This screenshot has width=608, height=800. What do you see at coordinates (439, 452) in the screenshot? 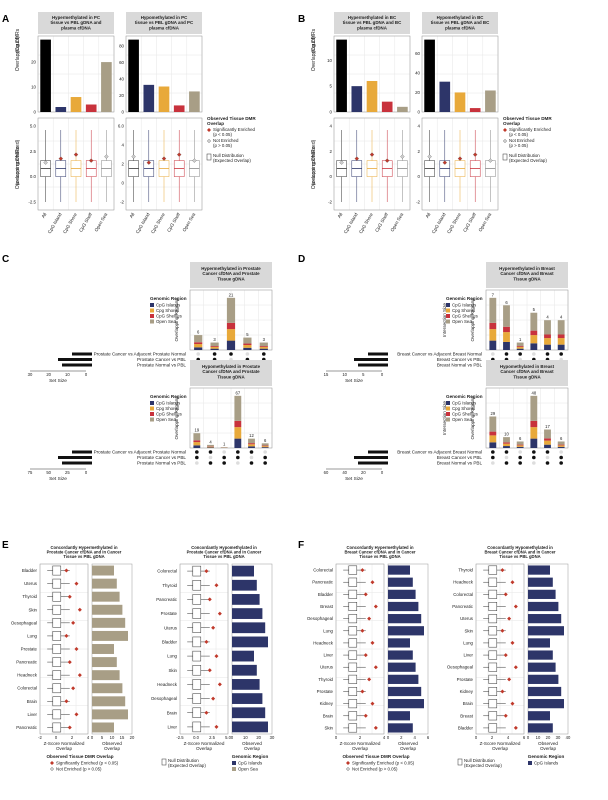
I see `set-name: Breast Cancer vs Adjacent Breast Normal` at bounding box center [439, 452].